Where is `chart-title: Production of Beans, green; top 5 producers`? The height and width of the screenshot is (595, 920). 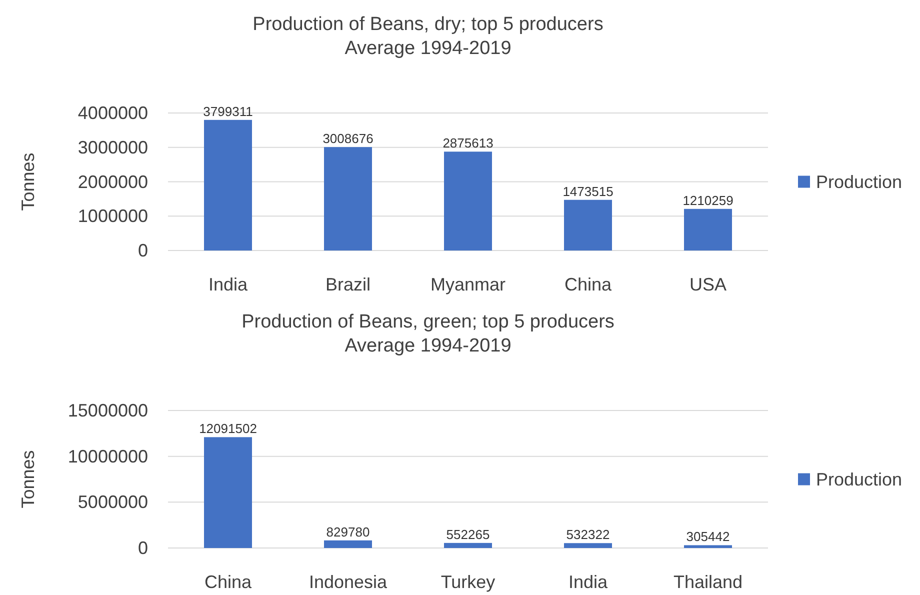
chart-title: Production of Beans, green; top 5 producers is located at coordinates (428, 322).